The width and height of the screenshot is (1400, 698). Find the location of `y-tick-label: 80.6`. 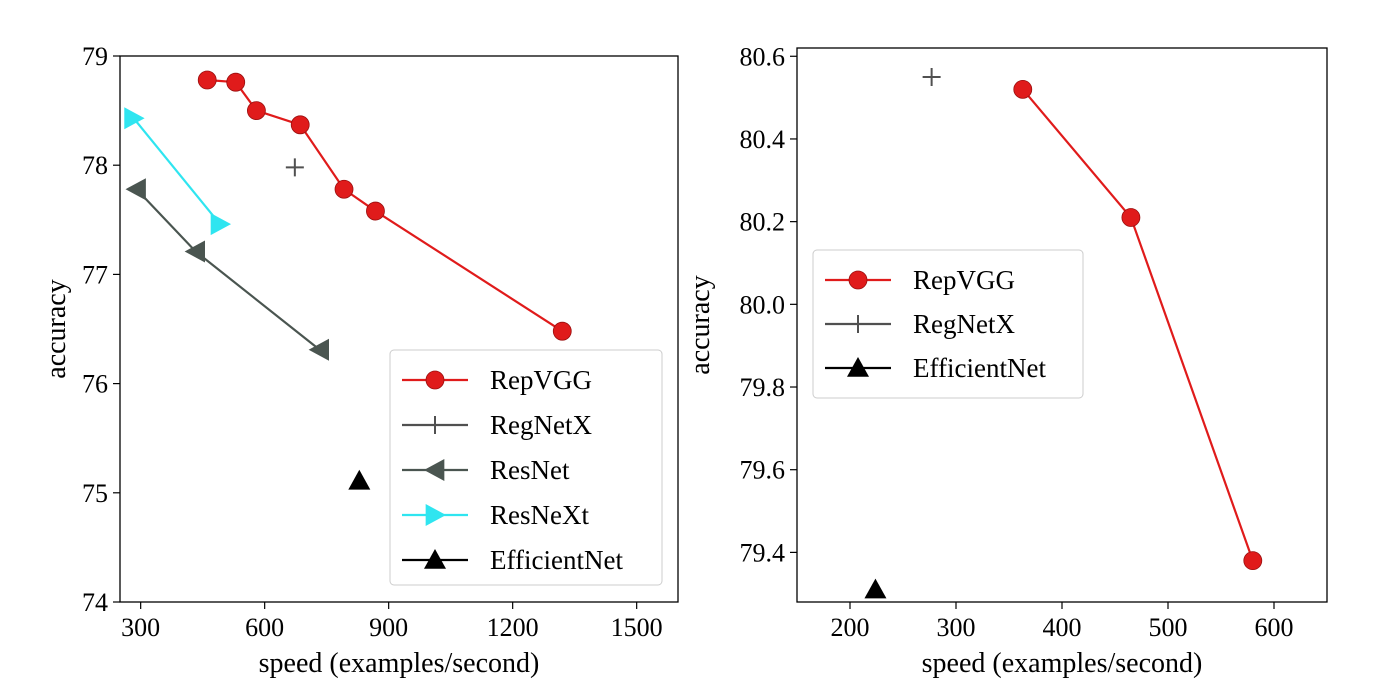

y-tick-label: 80.6 is located at coordinates (763, 56).